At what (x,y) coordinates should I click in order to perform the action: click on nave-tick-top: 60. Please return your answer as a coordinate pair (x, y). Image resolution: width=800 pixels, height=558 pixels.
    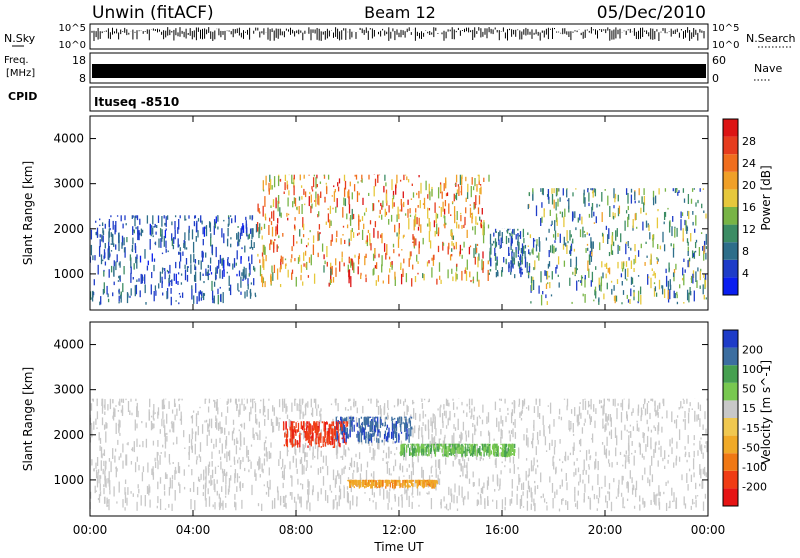
    Looking at the image, I should click on (719, 60).